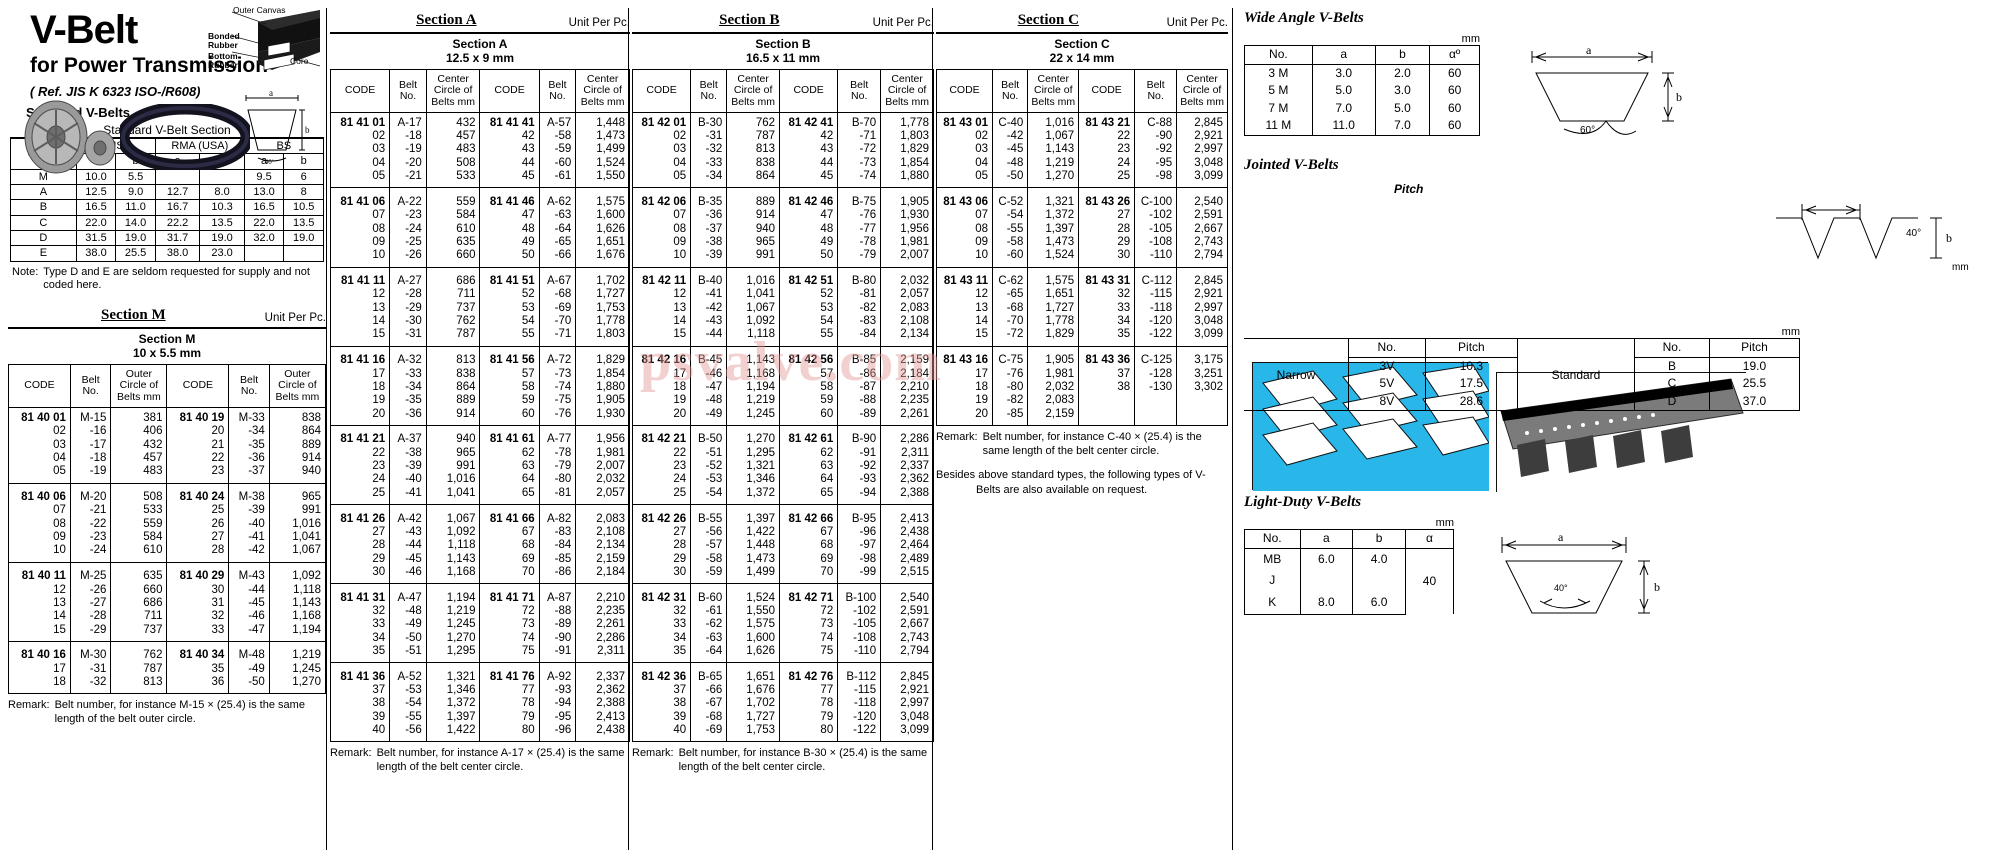 Image resolution: width=2004 pixels, height=858 pixels. I want to click on cell-code: 05, so click(661, 179).